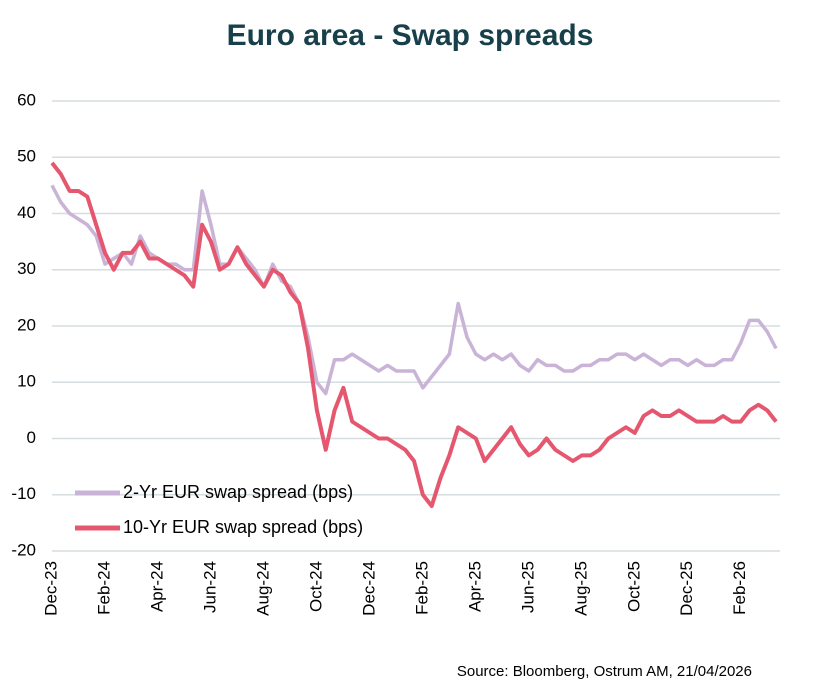 The width and height of the screenshot is (820, 700). Describe the element at coordinates (26, 381) in the screenshot. I see `y-tick-label: 10` at that location.